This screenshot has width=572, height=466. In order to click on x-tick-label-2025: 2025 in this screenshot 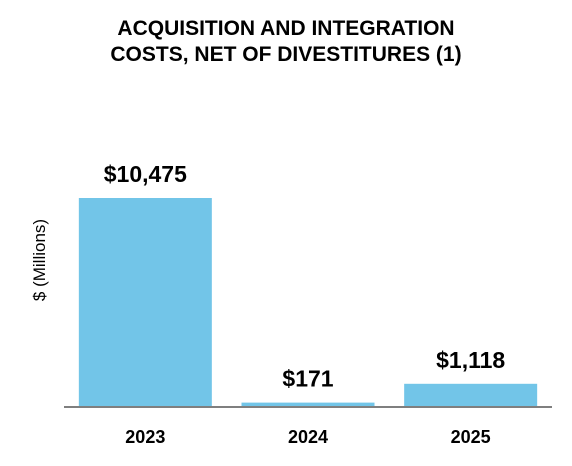, I will do `click(471, 437)`.